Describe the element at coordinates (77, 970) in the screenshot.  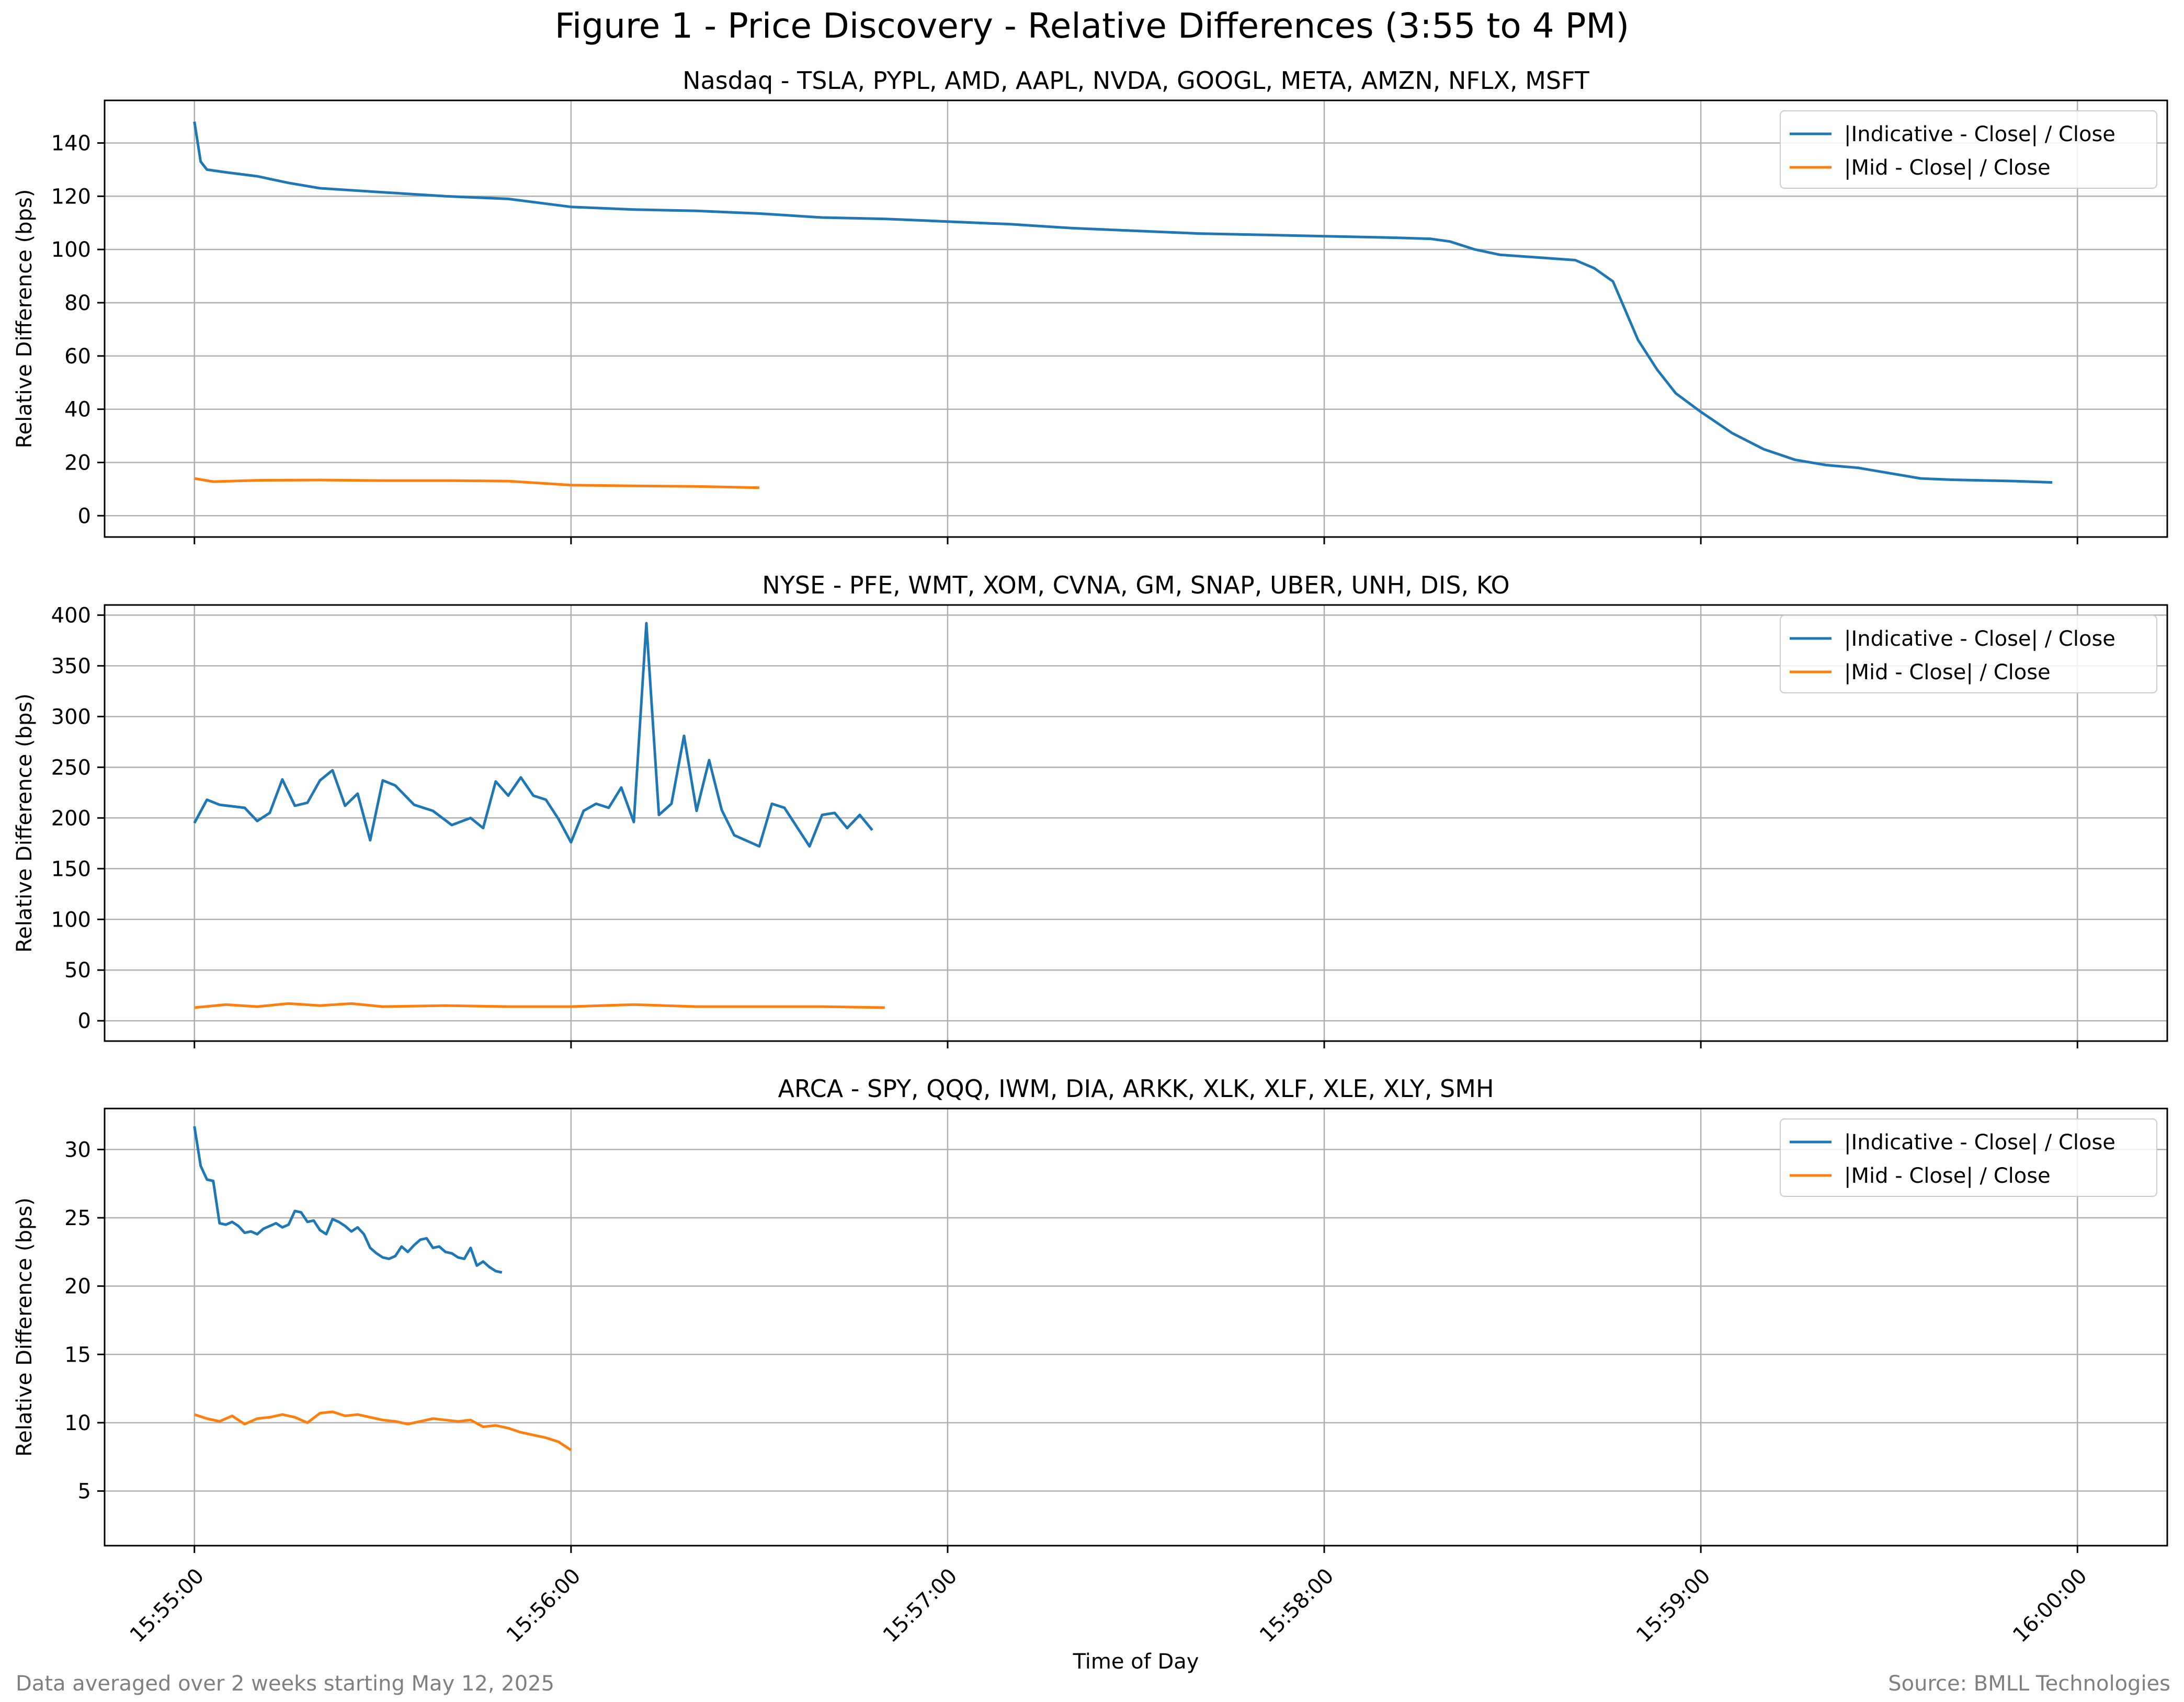
I see `y-tick-label: 50` at that location.